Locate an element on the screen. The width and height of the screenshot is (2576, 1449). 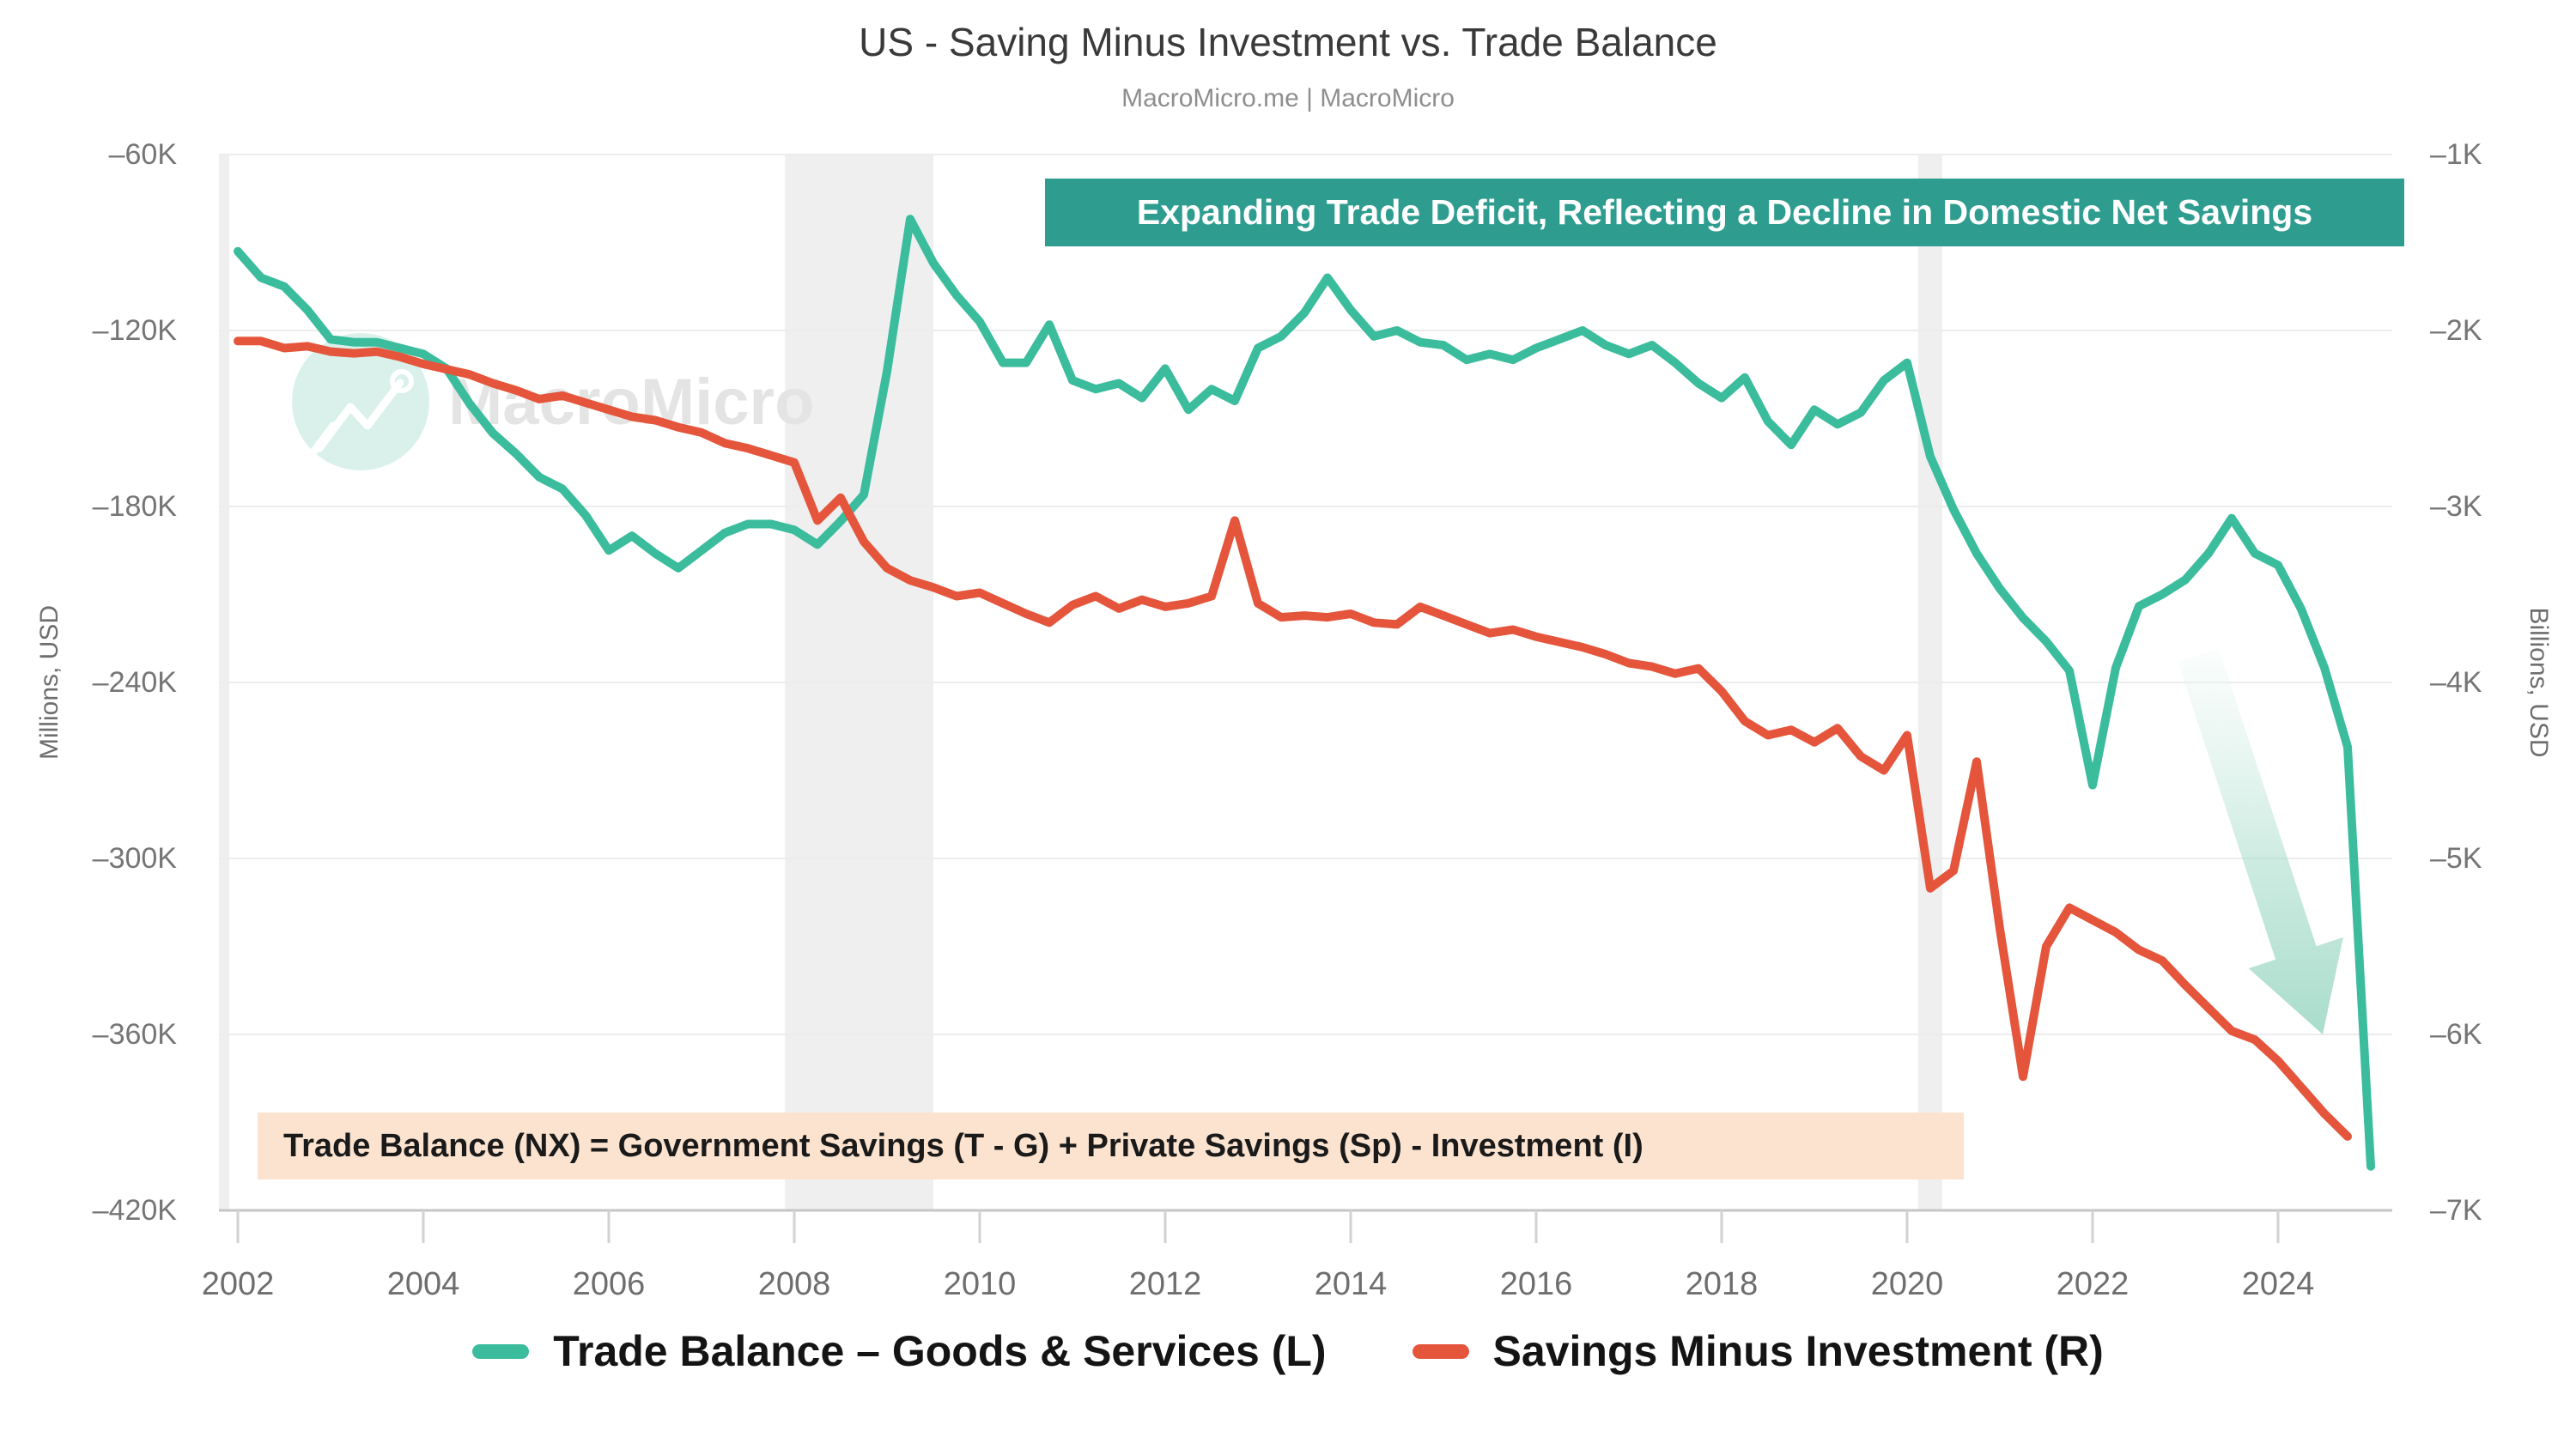
x-axis-year-label: 2002 is located at coordinates (238, 1284).